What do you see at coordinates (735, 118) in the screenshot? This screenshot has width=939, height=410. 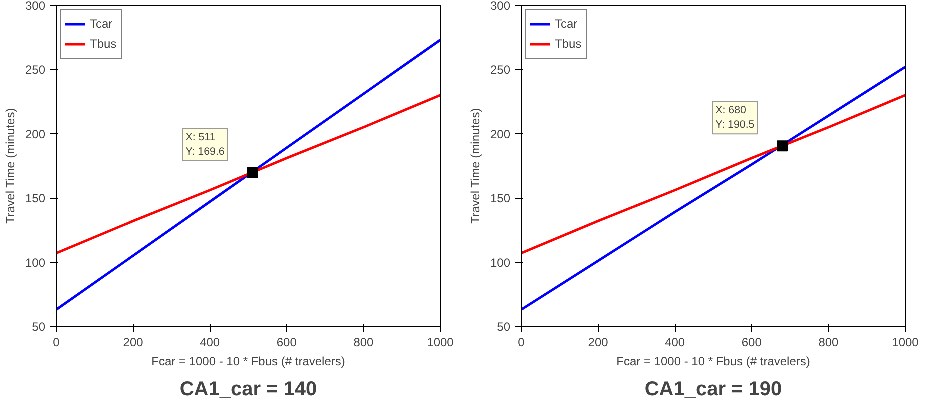 I see `annotation: X: 680 Y: 190.5` at bounding box center [735, 118].